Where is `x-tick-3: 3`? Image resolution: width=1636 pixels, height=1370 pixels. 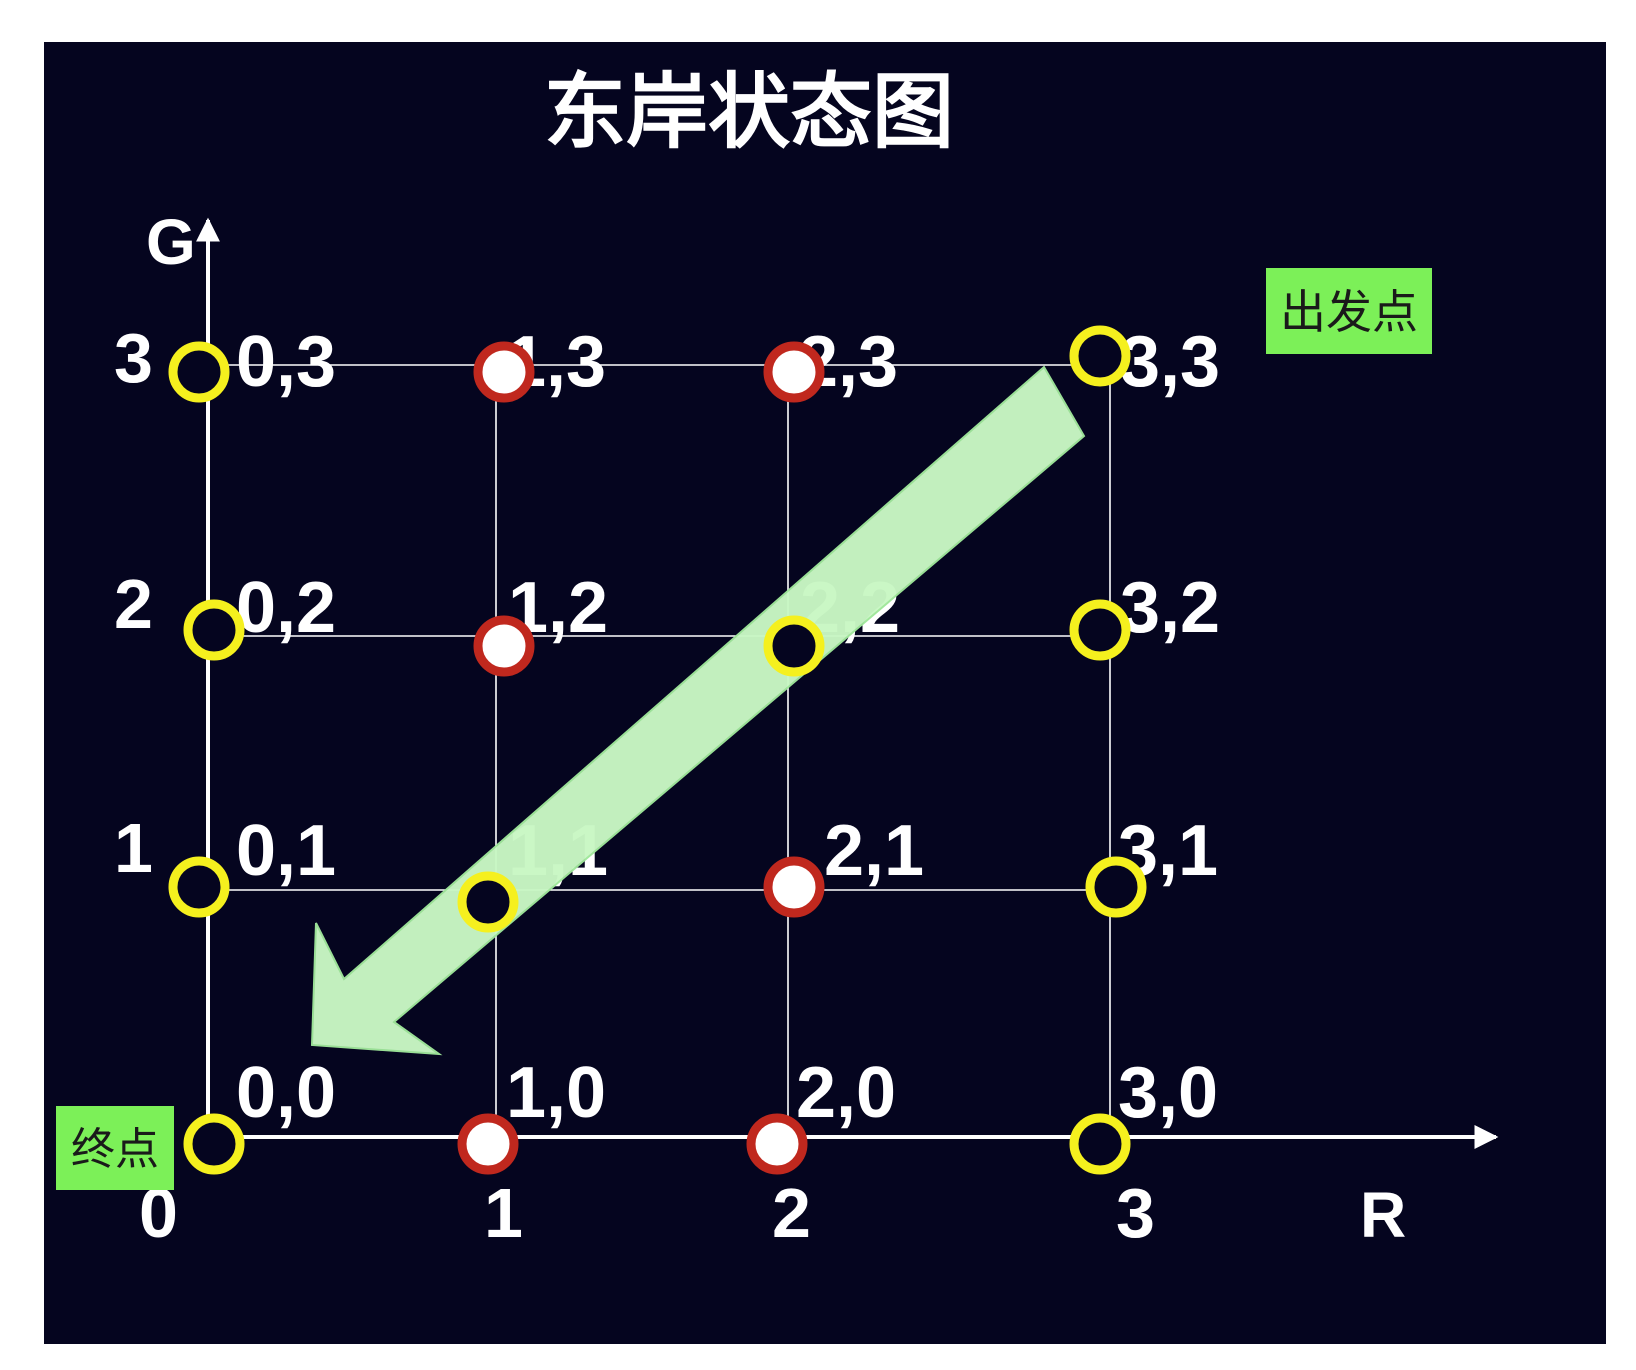 x-tick-3: 3 is located at coordinates (1135, 1213).